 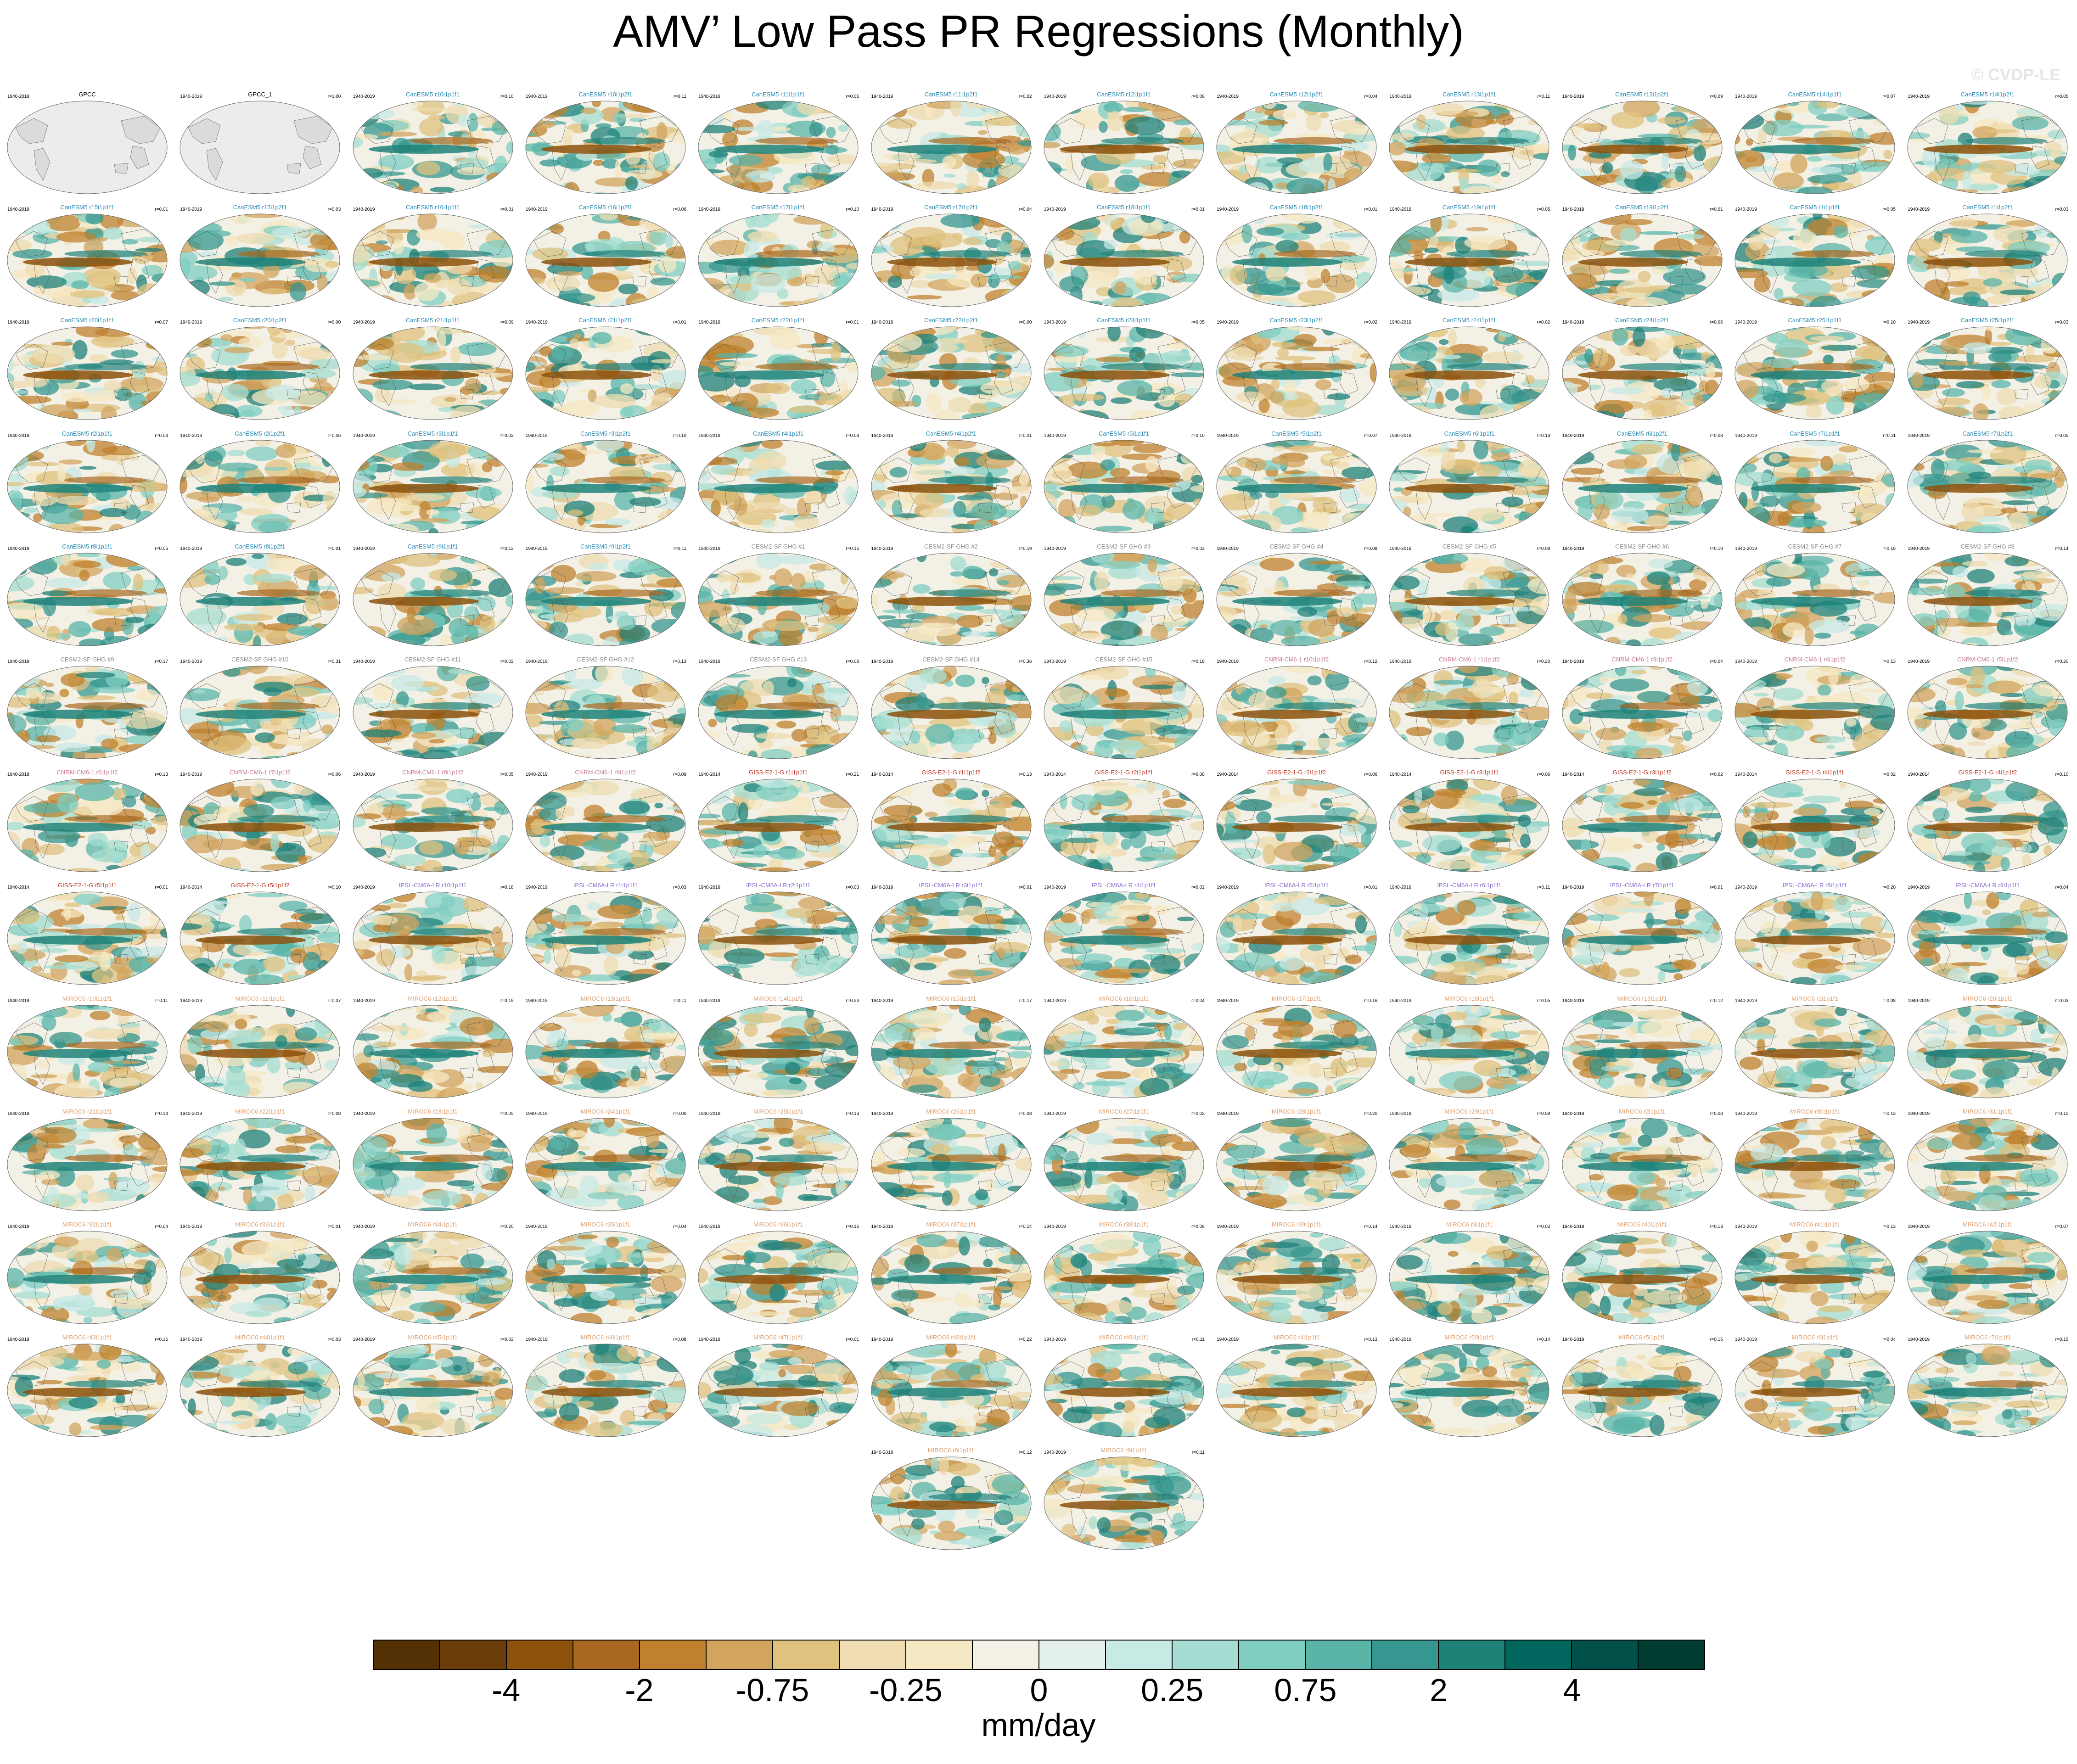 I want to click on panel-title: MIROC6 r36i1p1f1, so click(x=778, y=1224).